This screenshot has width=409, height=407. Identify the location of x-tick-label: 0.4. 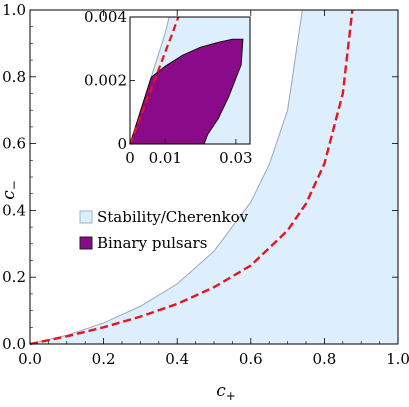
(177, 359).